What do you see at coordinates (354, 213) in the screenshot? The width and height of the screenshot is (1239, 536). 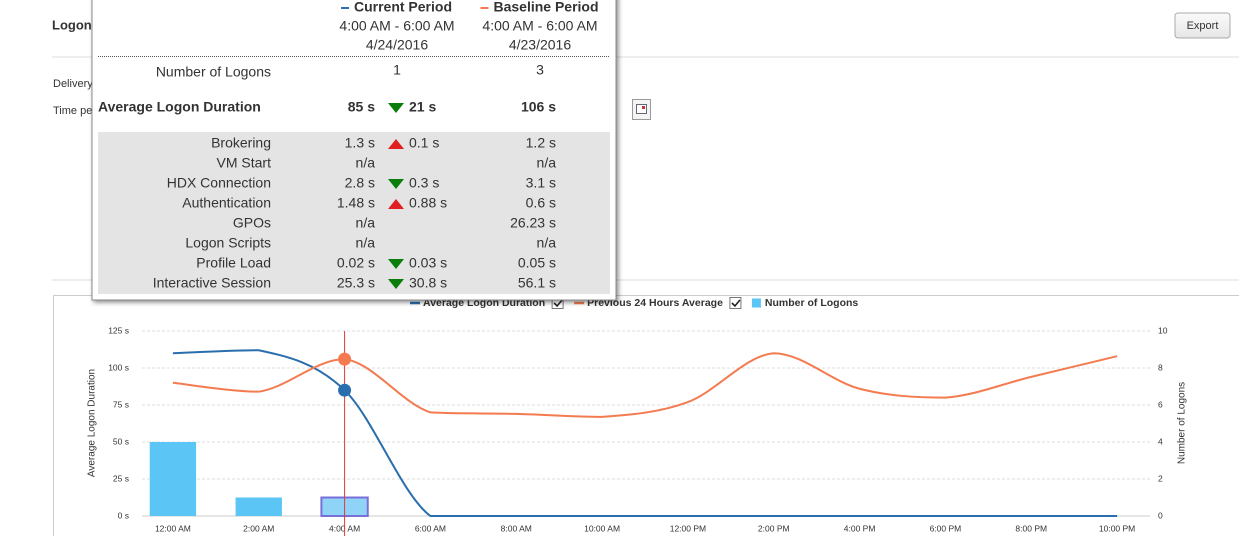 I see `breakdown-panel` at bounding box center [354, 213].